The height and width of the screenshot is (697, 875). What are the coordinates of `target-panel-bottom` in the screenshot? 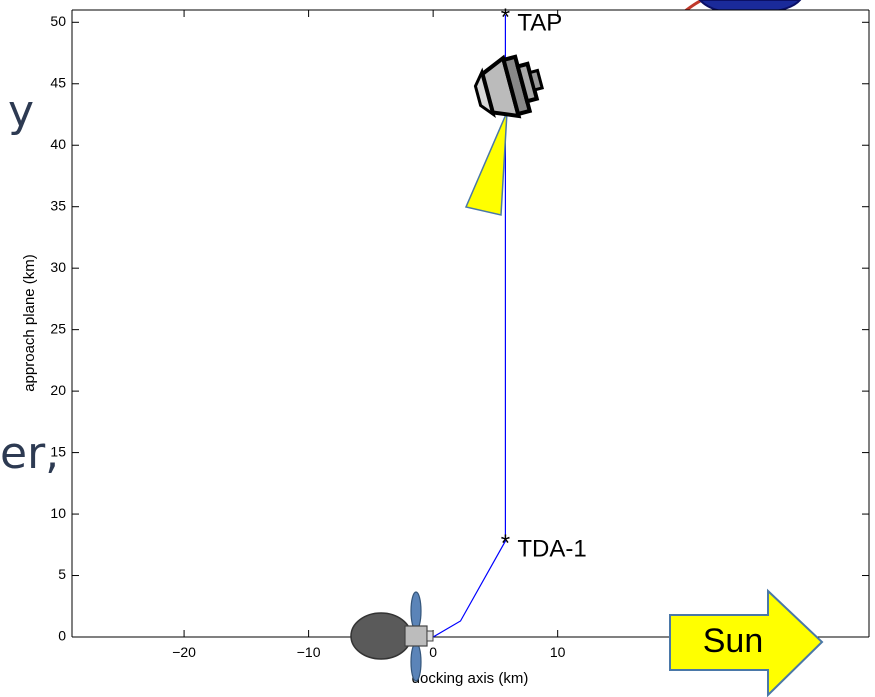 It's located at (416, 662).